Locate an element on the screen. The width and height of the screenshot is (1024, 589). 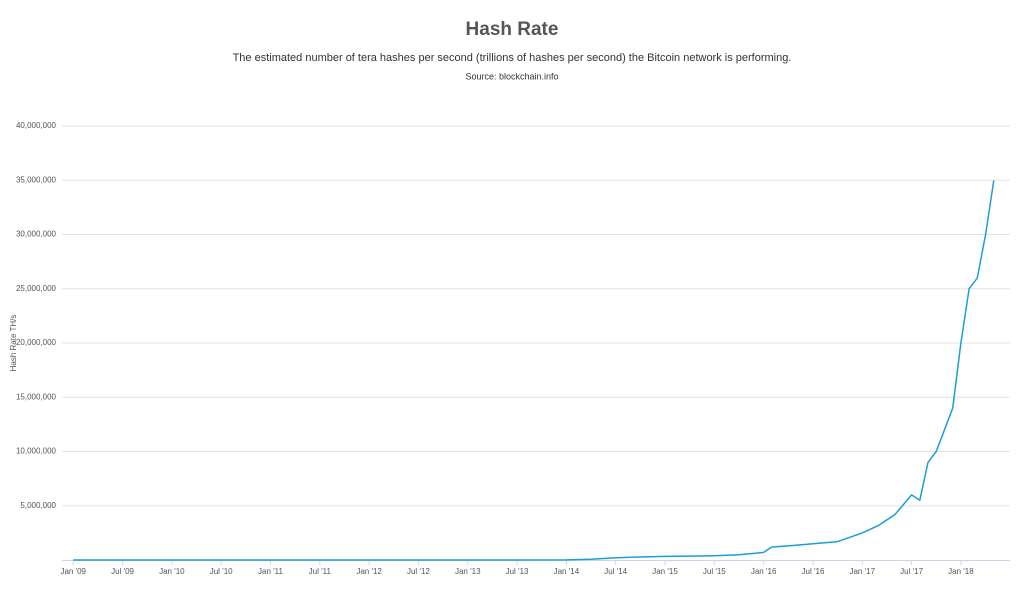
x-tick-label: Jul '17 is located at coordinates (911, 571).